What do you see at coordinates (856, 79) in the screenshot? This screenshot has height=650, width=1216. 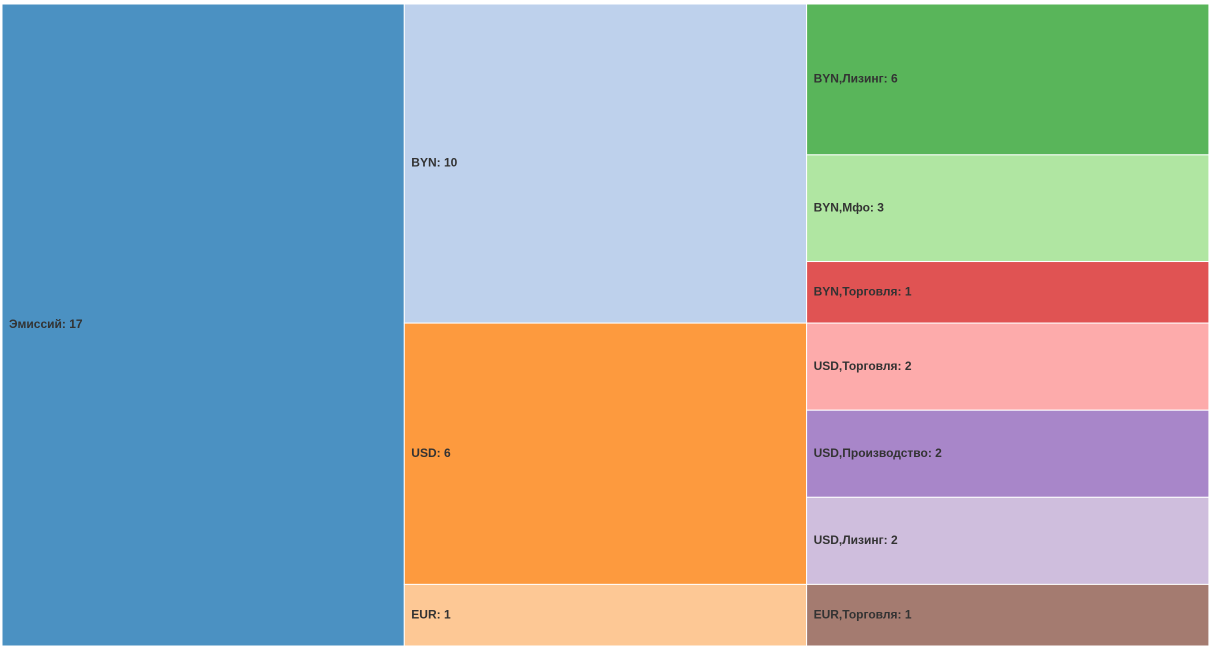 I see `cell-label: BYN,Лизинг: 6` at bounding box center [856, 79].